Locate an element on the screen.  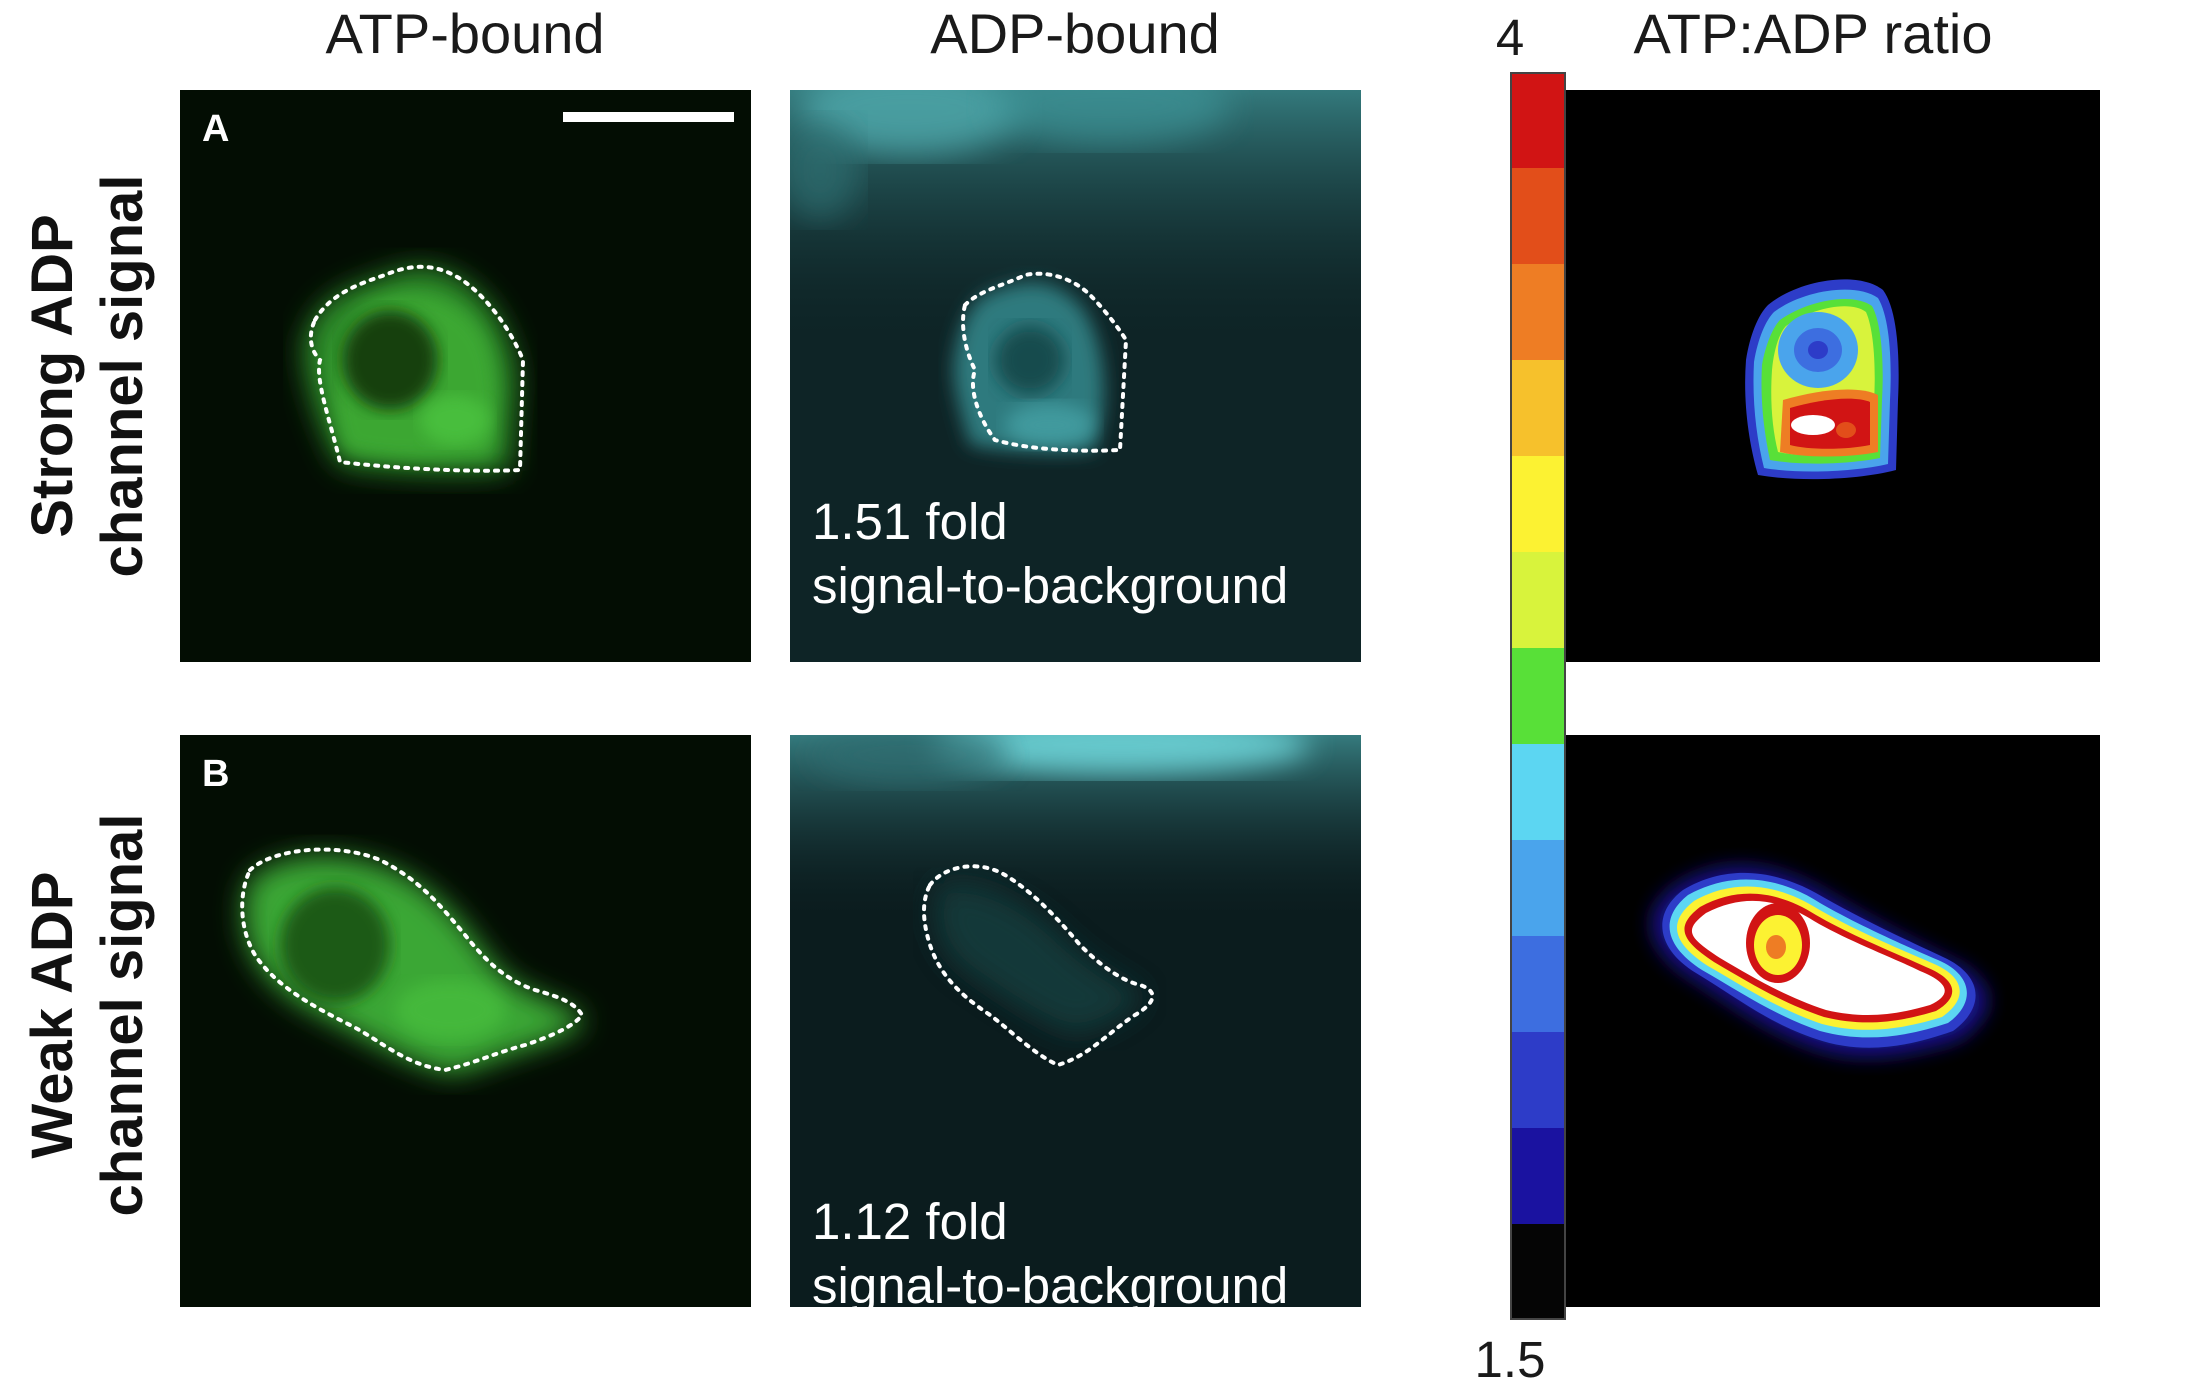
fold-caption-b: signal-to-background is located at coordinates (1050, 1282).